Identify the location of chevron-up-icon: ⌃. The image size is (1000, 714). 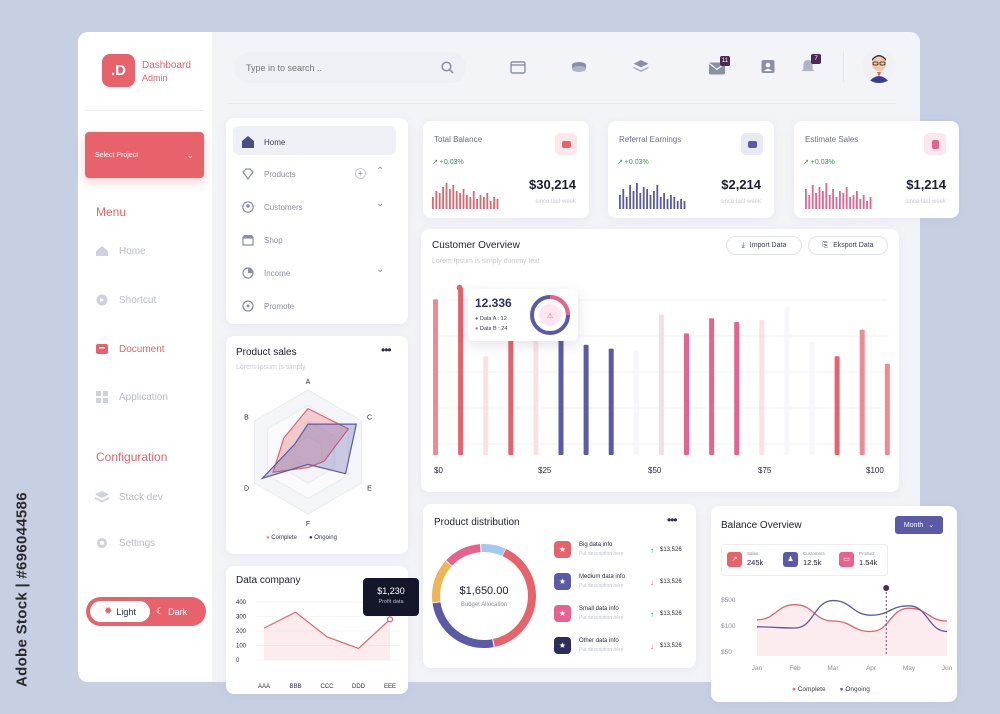
(380, 171).